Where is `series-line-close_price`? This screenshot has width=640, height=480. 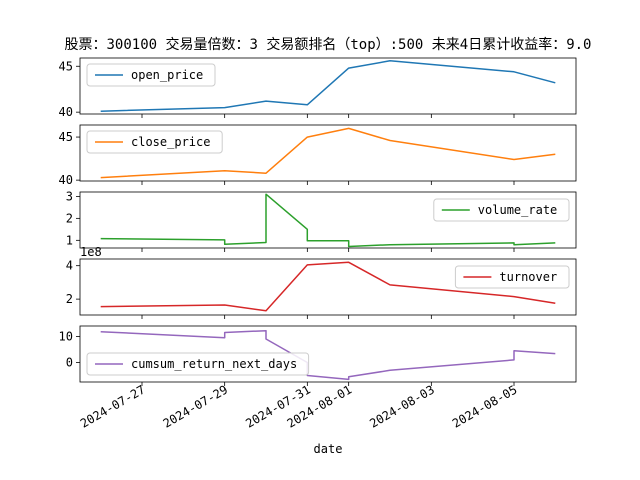
series-line-close_price is located at coordinates (328, 153).